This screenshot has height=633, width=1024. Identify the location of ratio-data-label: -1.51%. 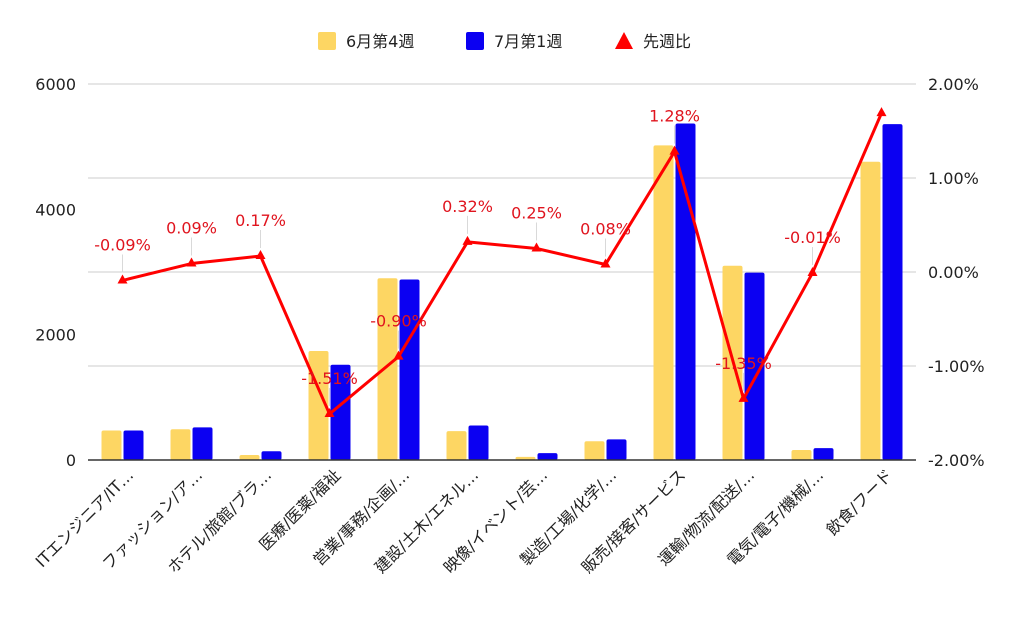
(329, 378).